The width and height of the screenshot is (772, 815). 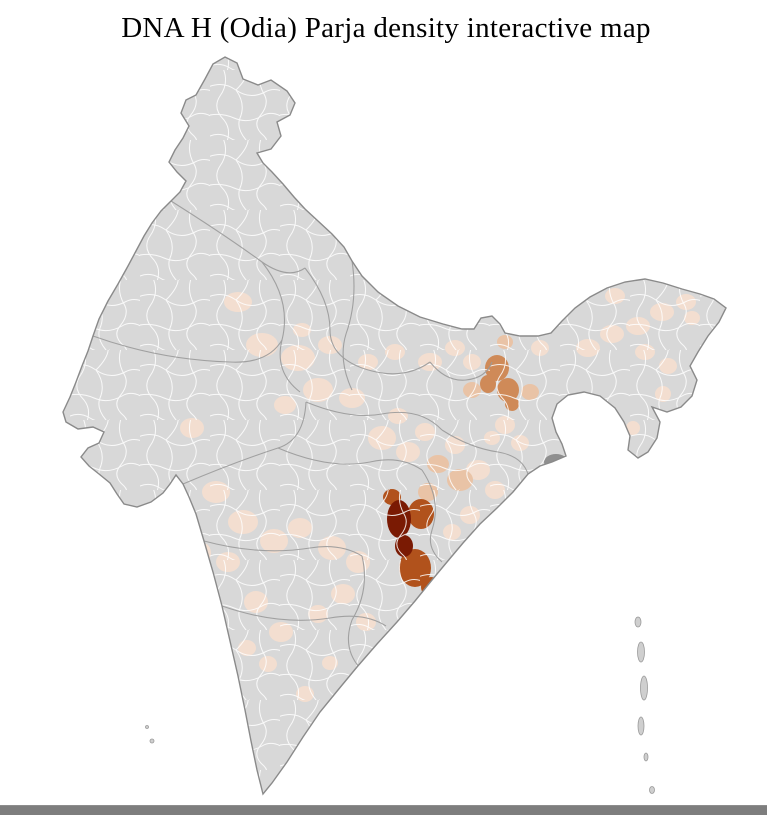 I want to click on bottom-scrollbar, so click(x=383, y=810).